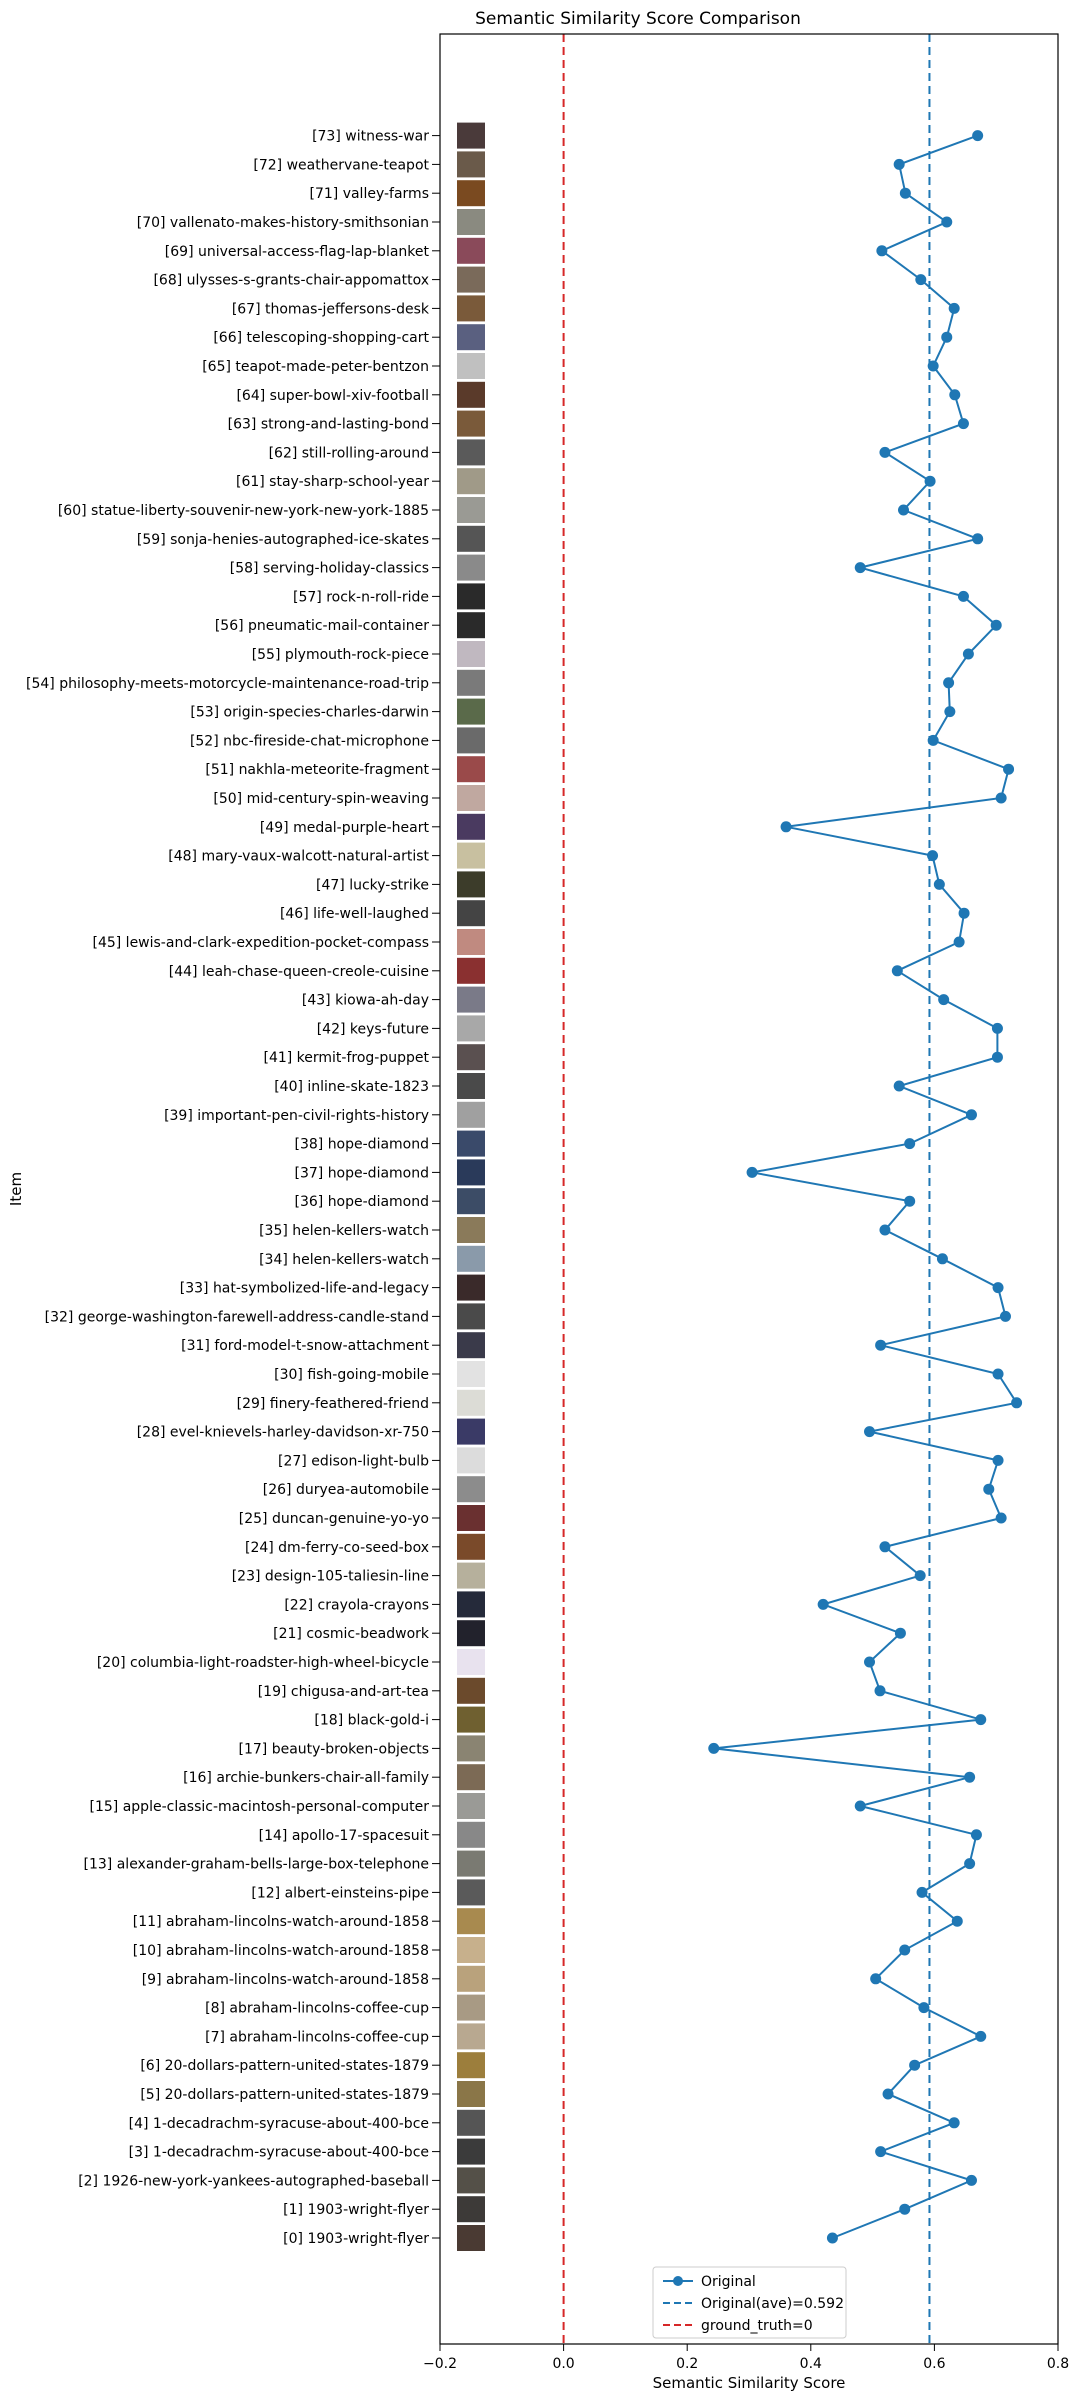 The width and height of the screenshot is (1079, 2395). Describe the element at coordinates (322, 626) in the screenshot. I see `y-tick-label: [56] pneumatic-mail-container` at that location.